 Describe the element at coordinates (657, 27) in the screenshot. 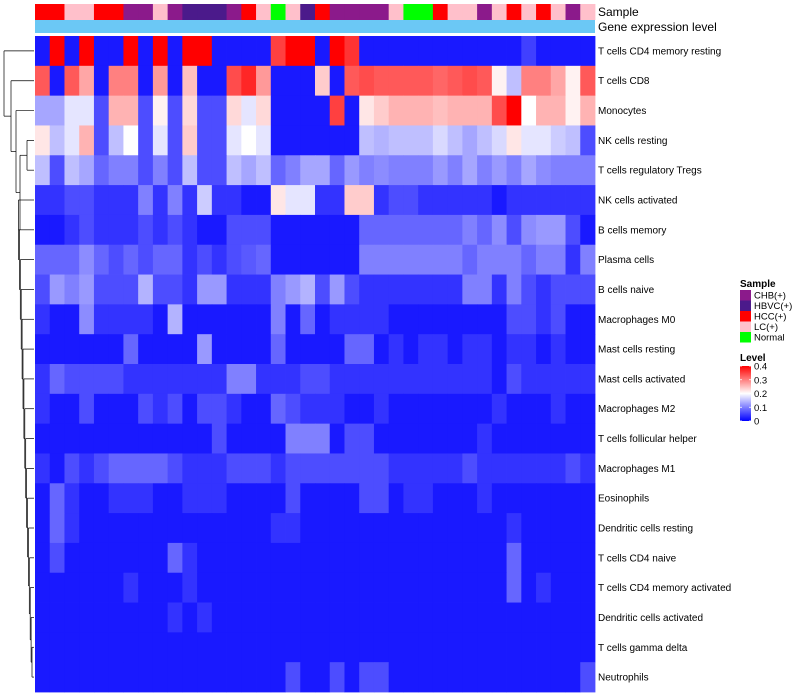

I see `gene-expression-annotation-label: Gene expression level` at that location.